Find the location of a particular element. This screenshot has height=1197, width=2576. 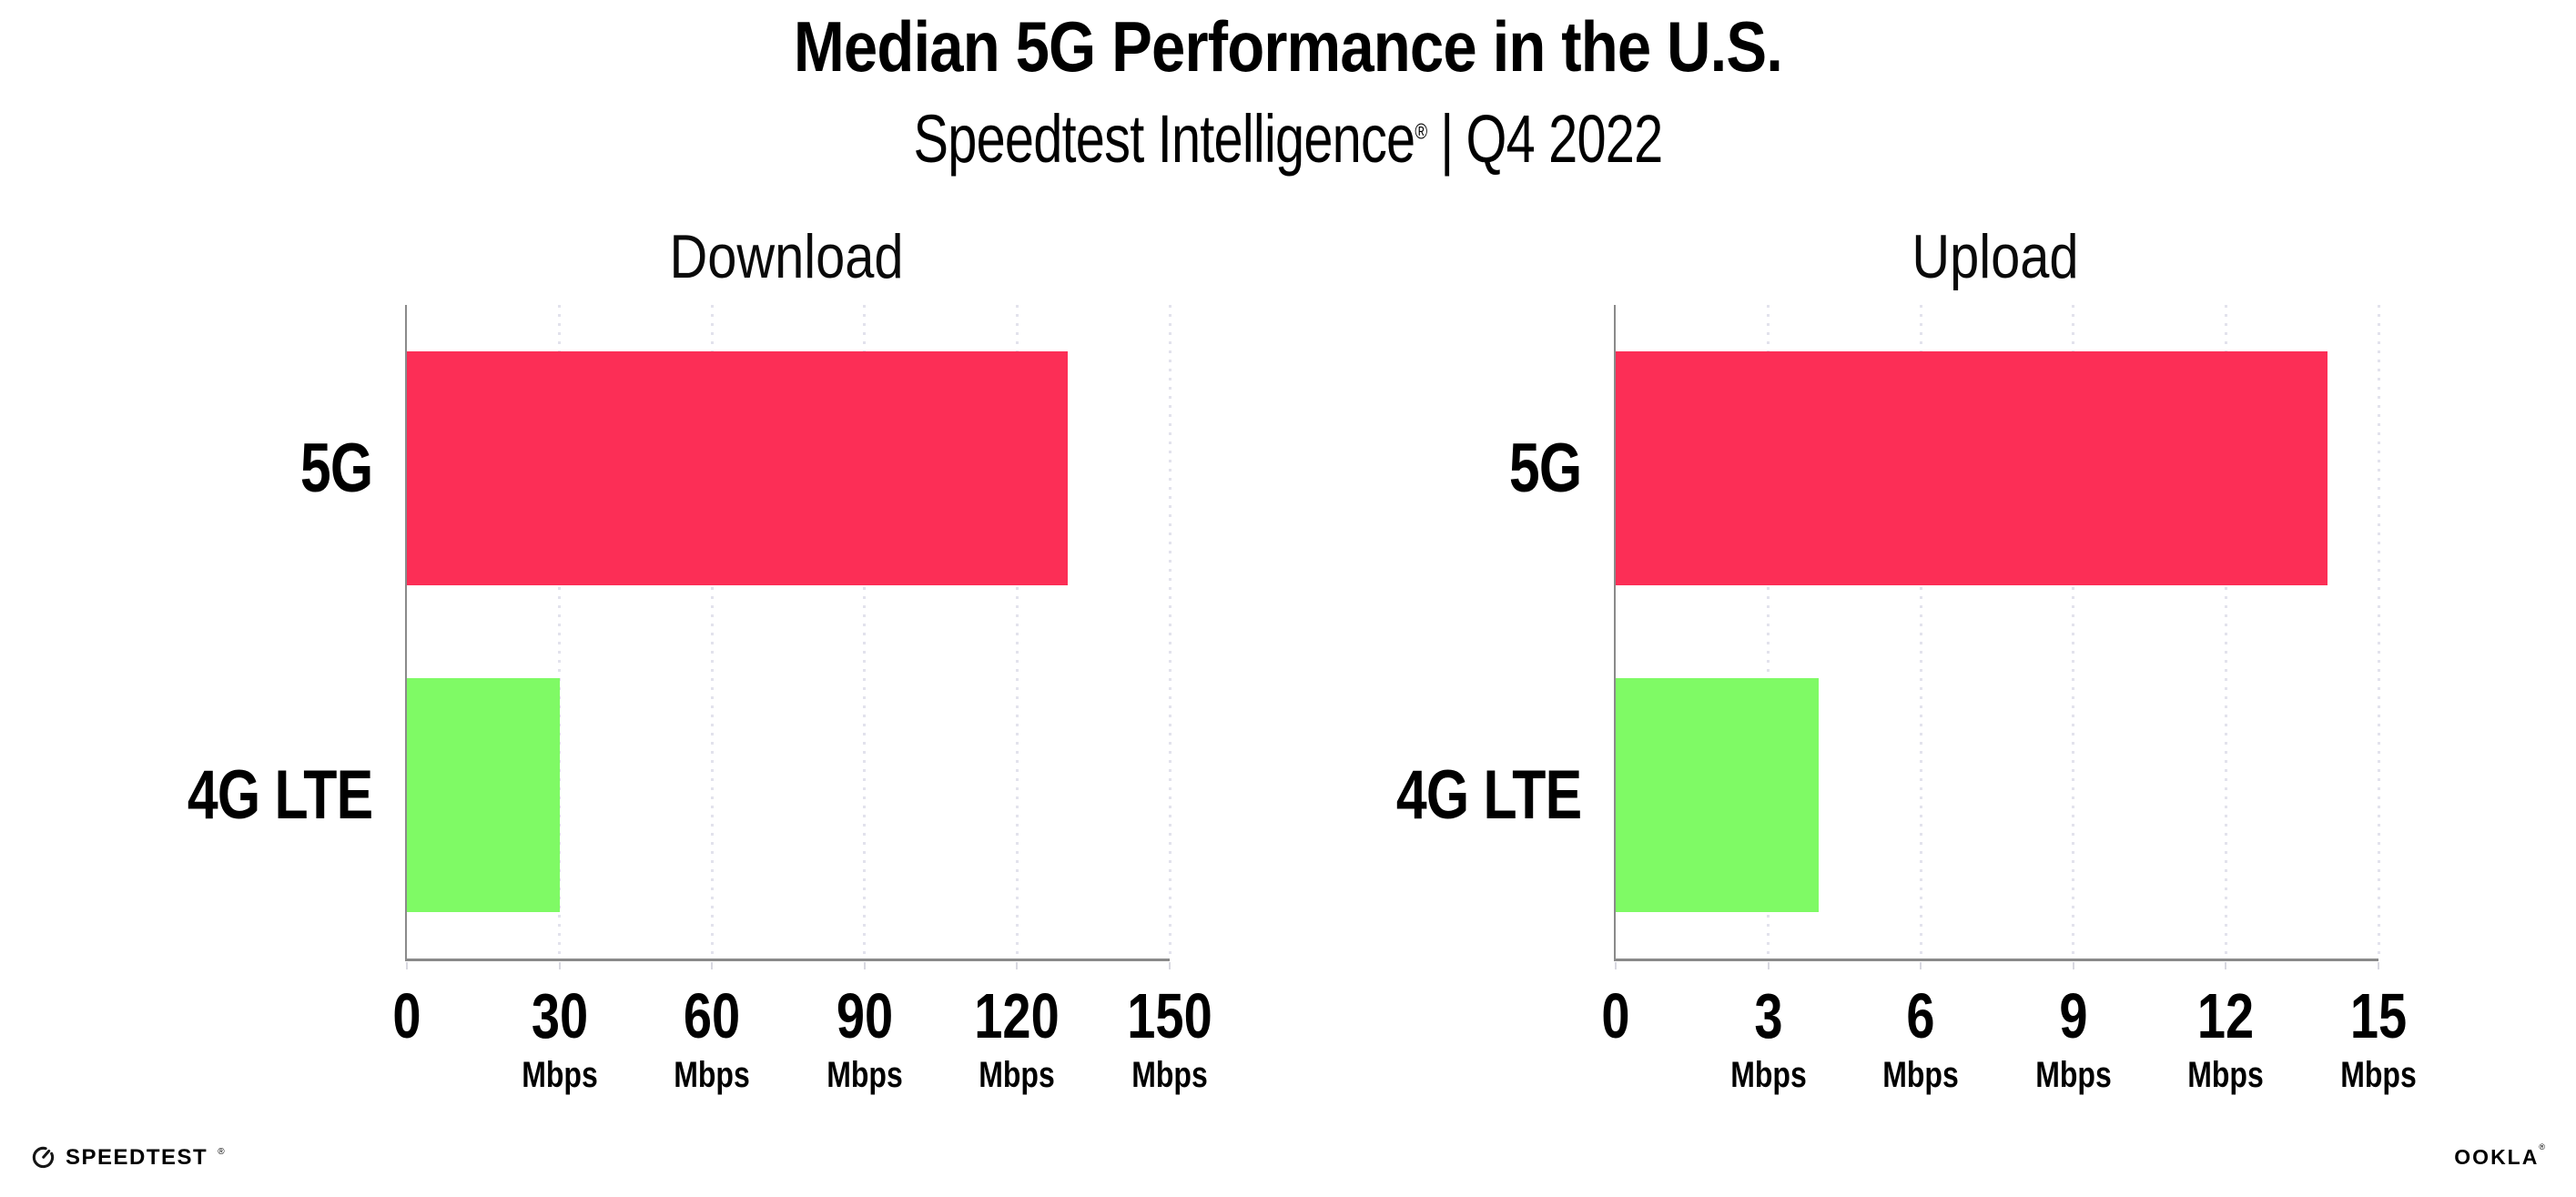

x-axis-label-90: 90 Mbps is located at coordinates (864, 1038).